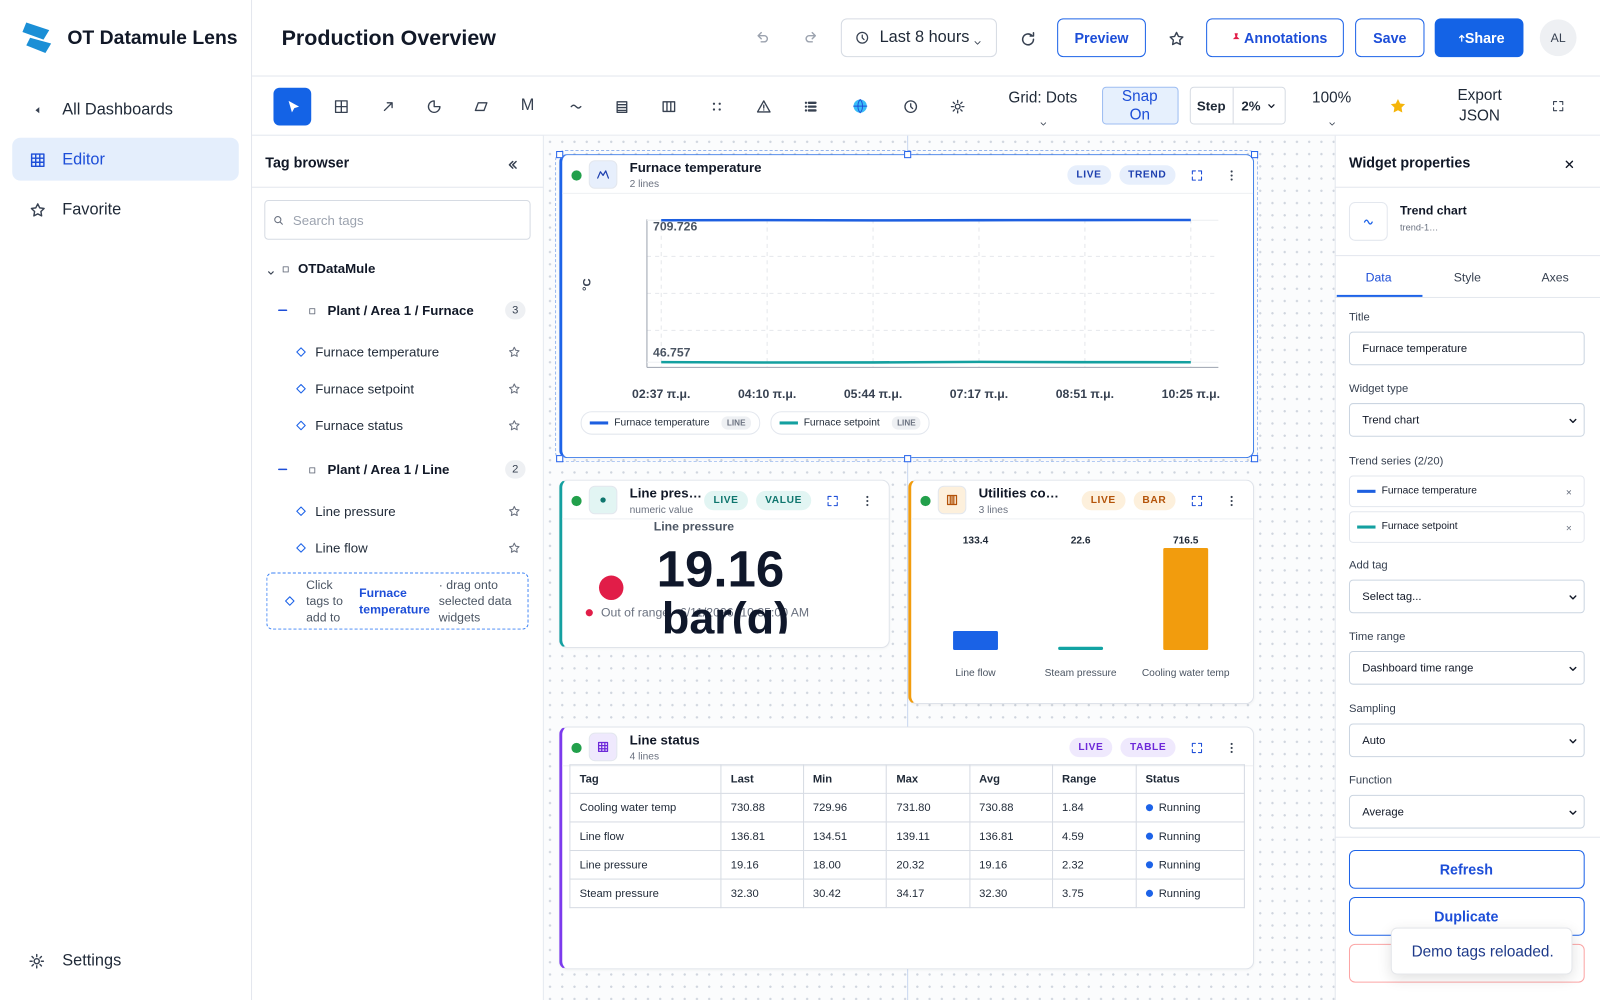  I want to click on time-range, so click(918, 38).